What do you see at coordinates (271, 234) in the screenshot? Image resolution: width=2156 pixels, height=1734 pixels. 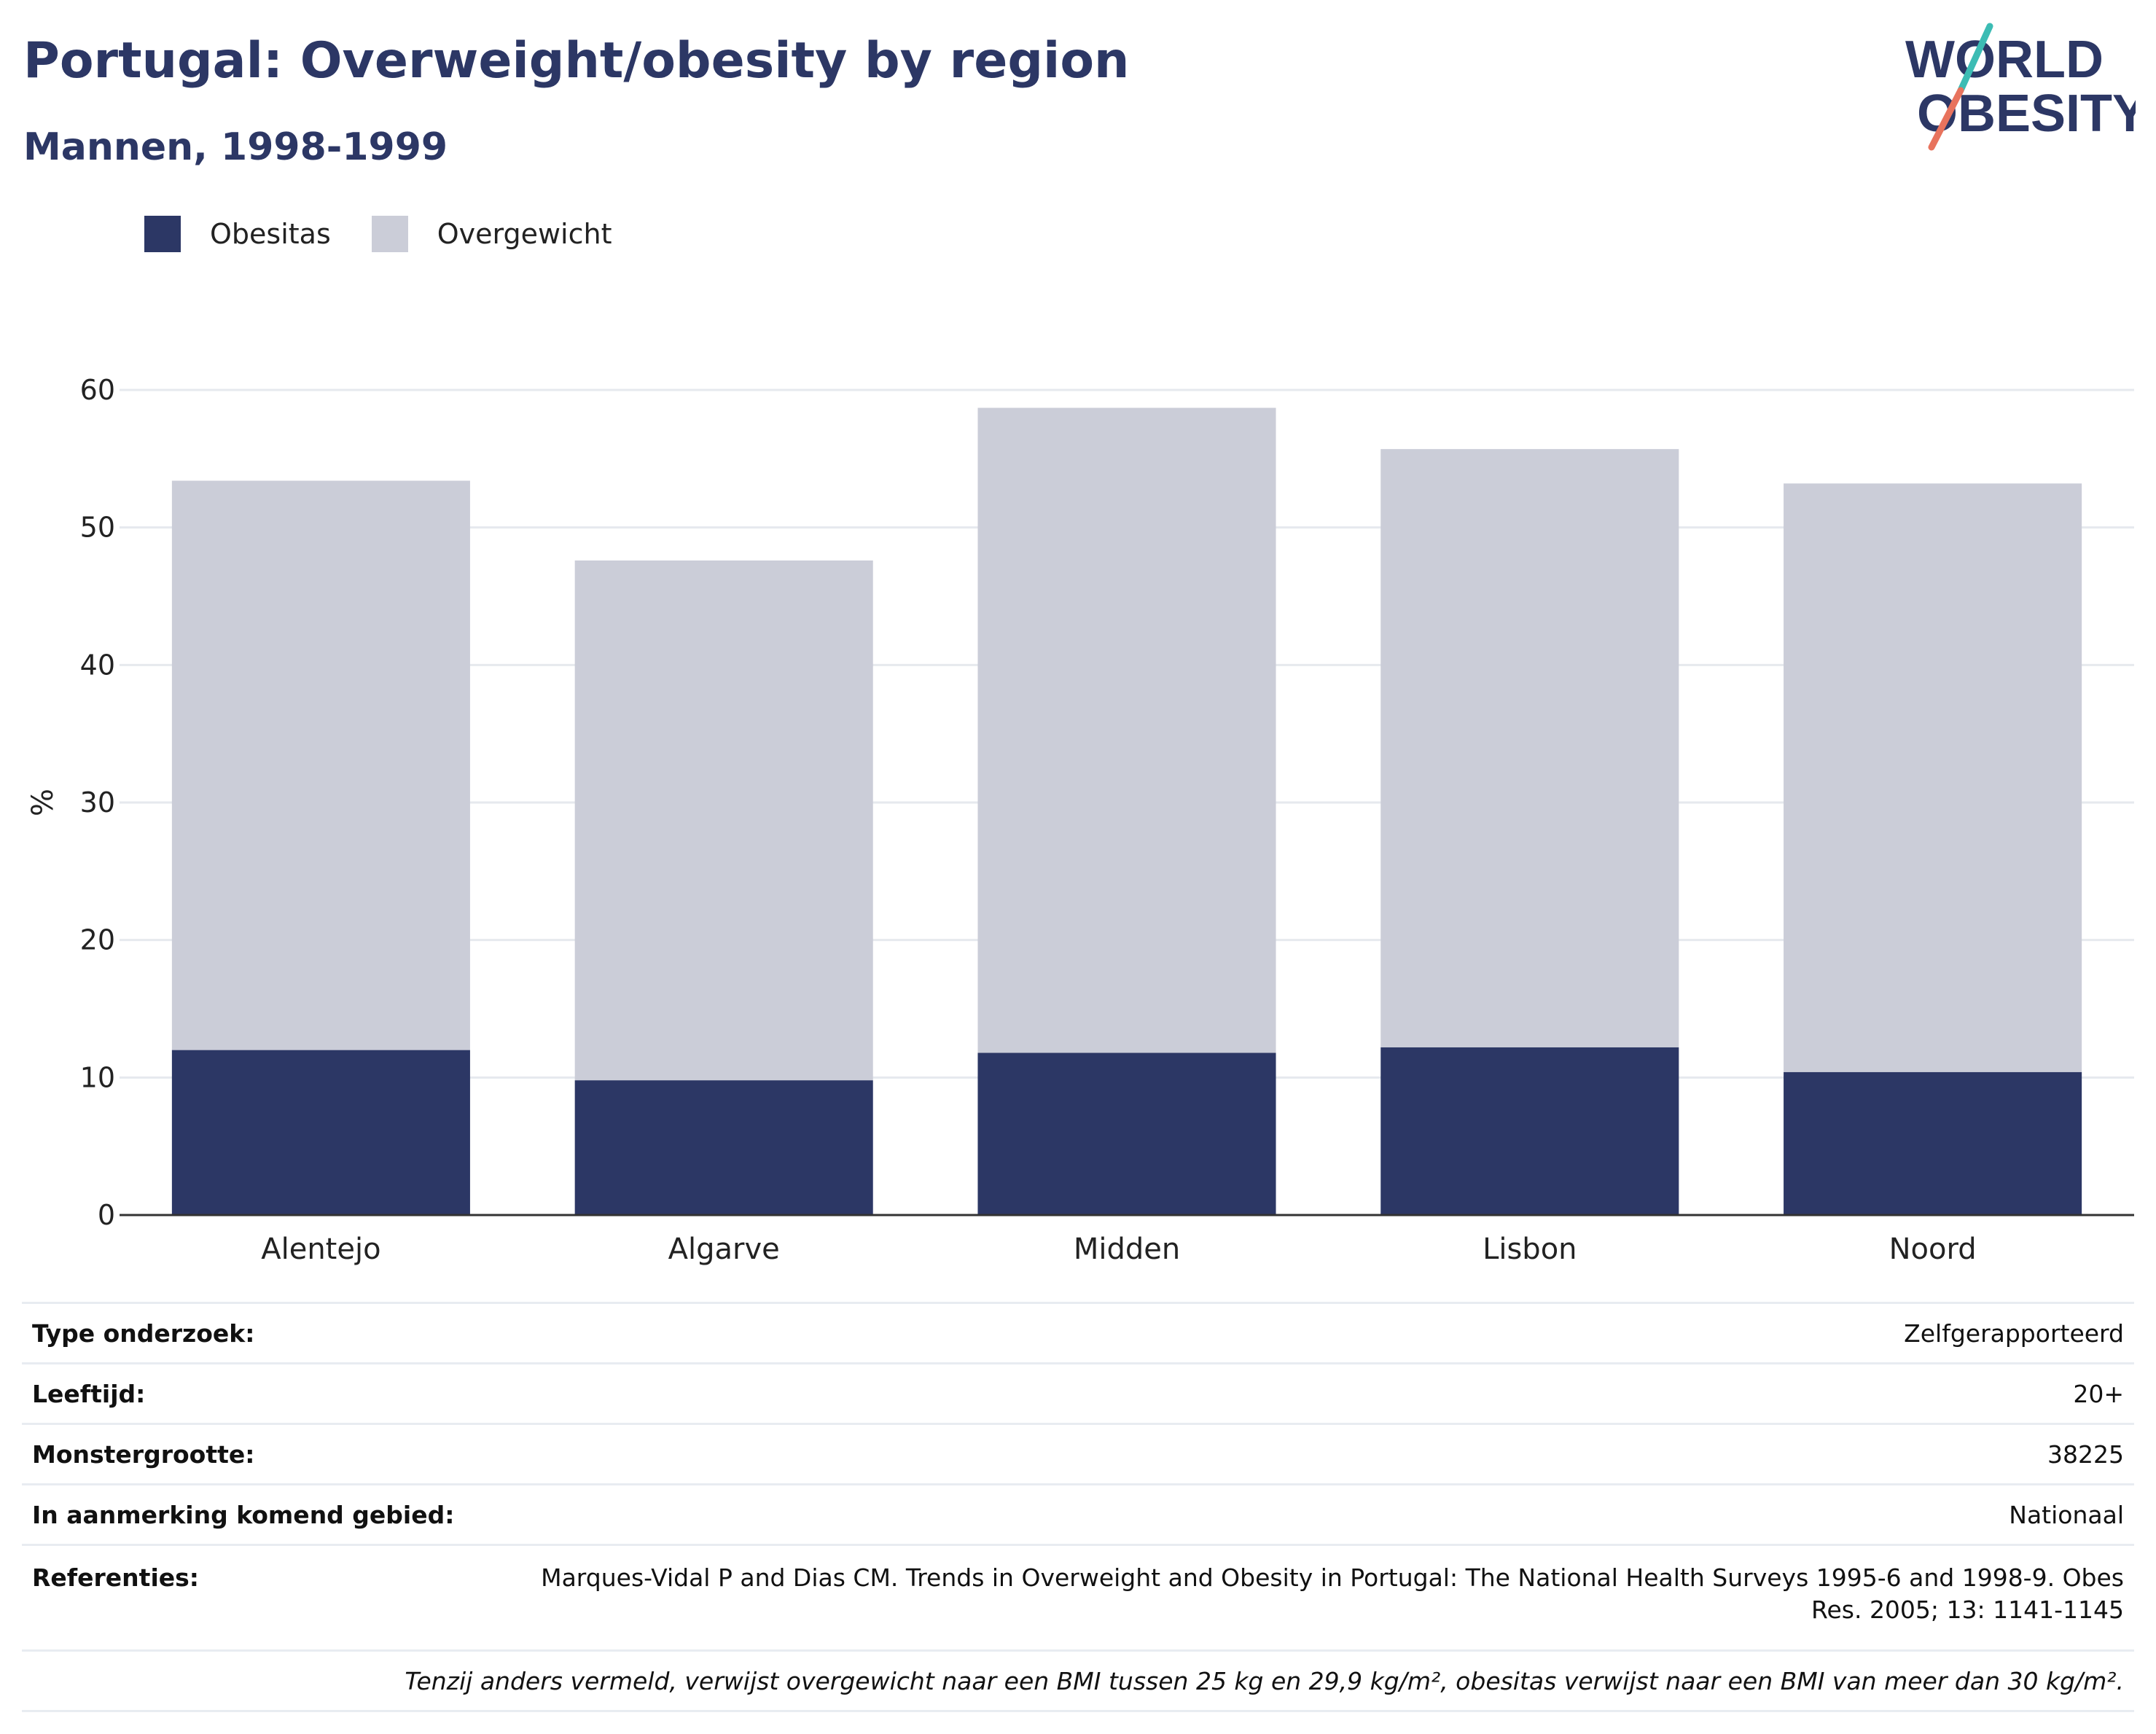 I see `legend-label-obesitas: Obesitas` at bounding box center [271, 234].